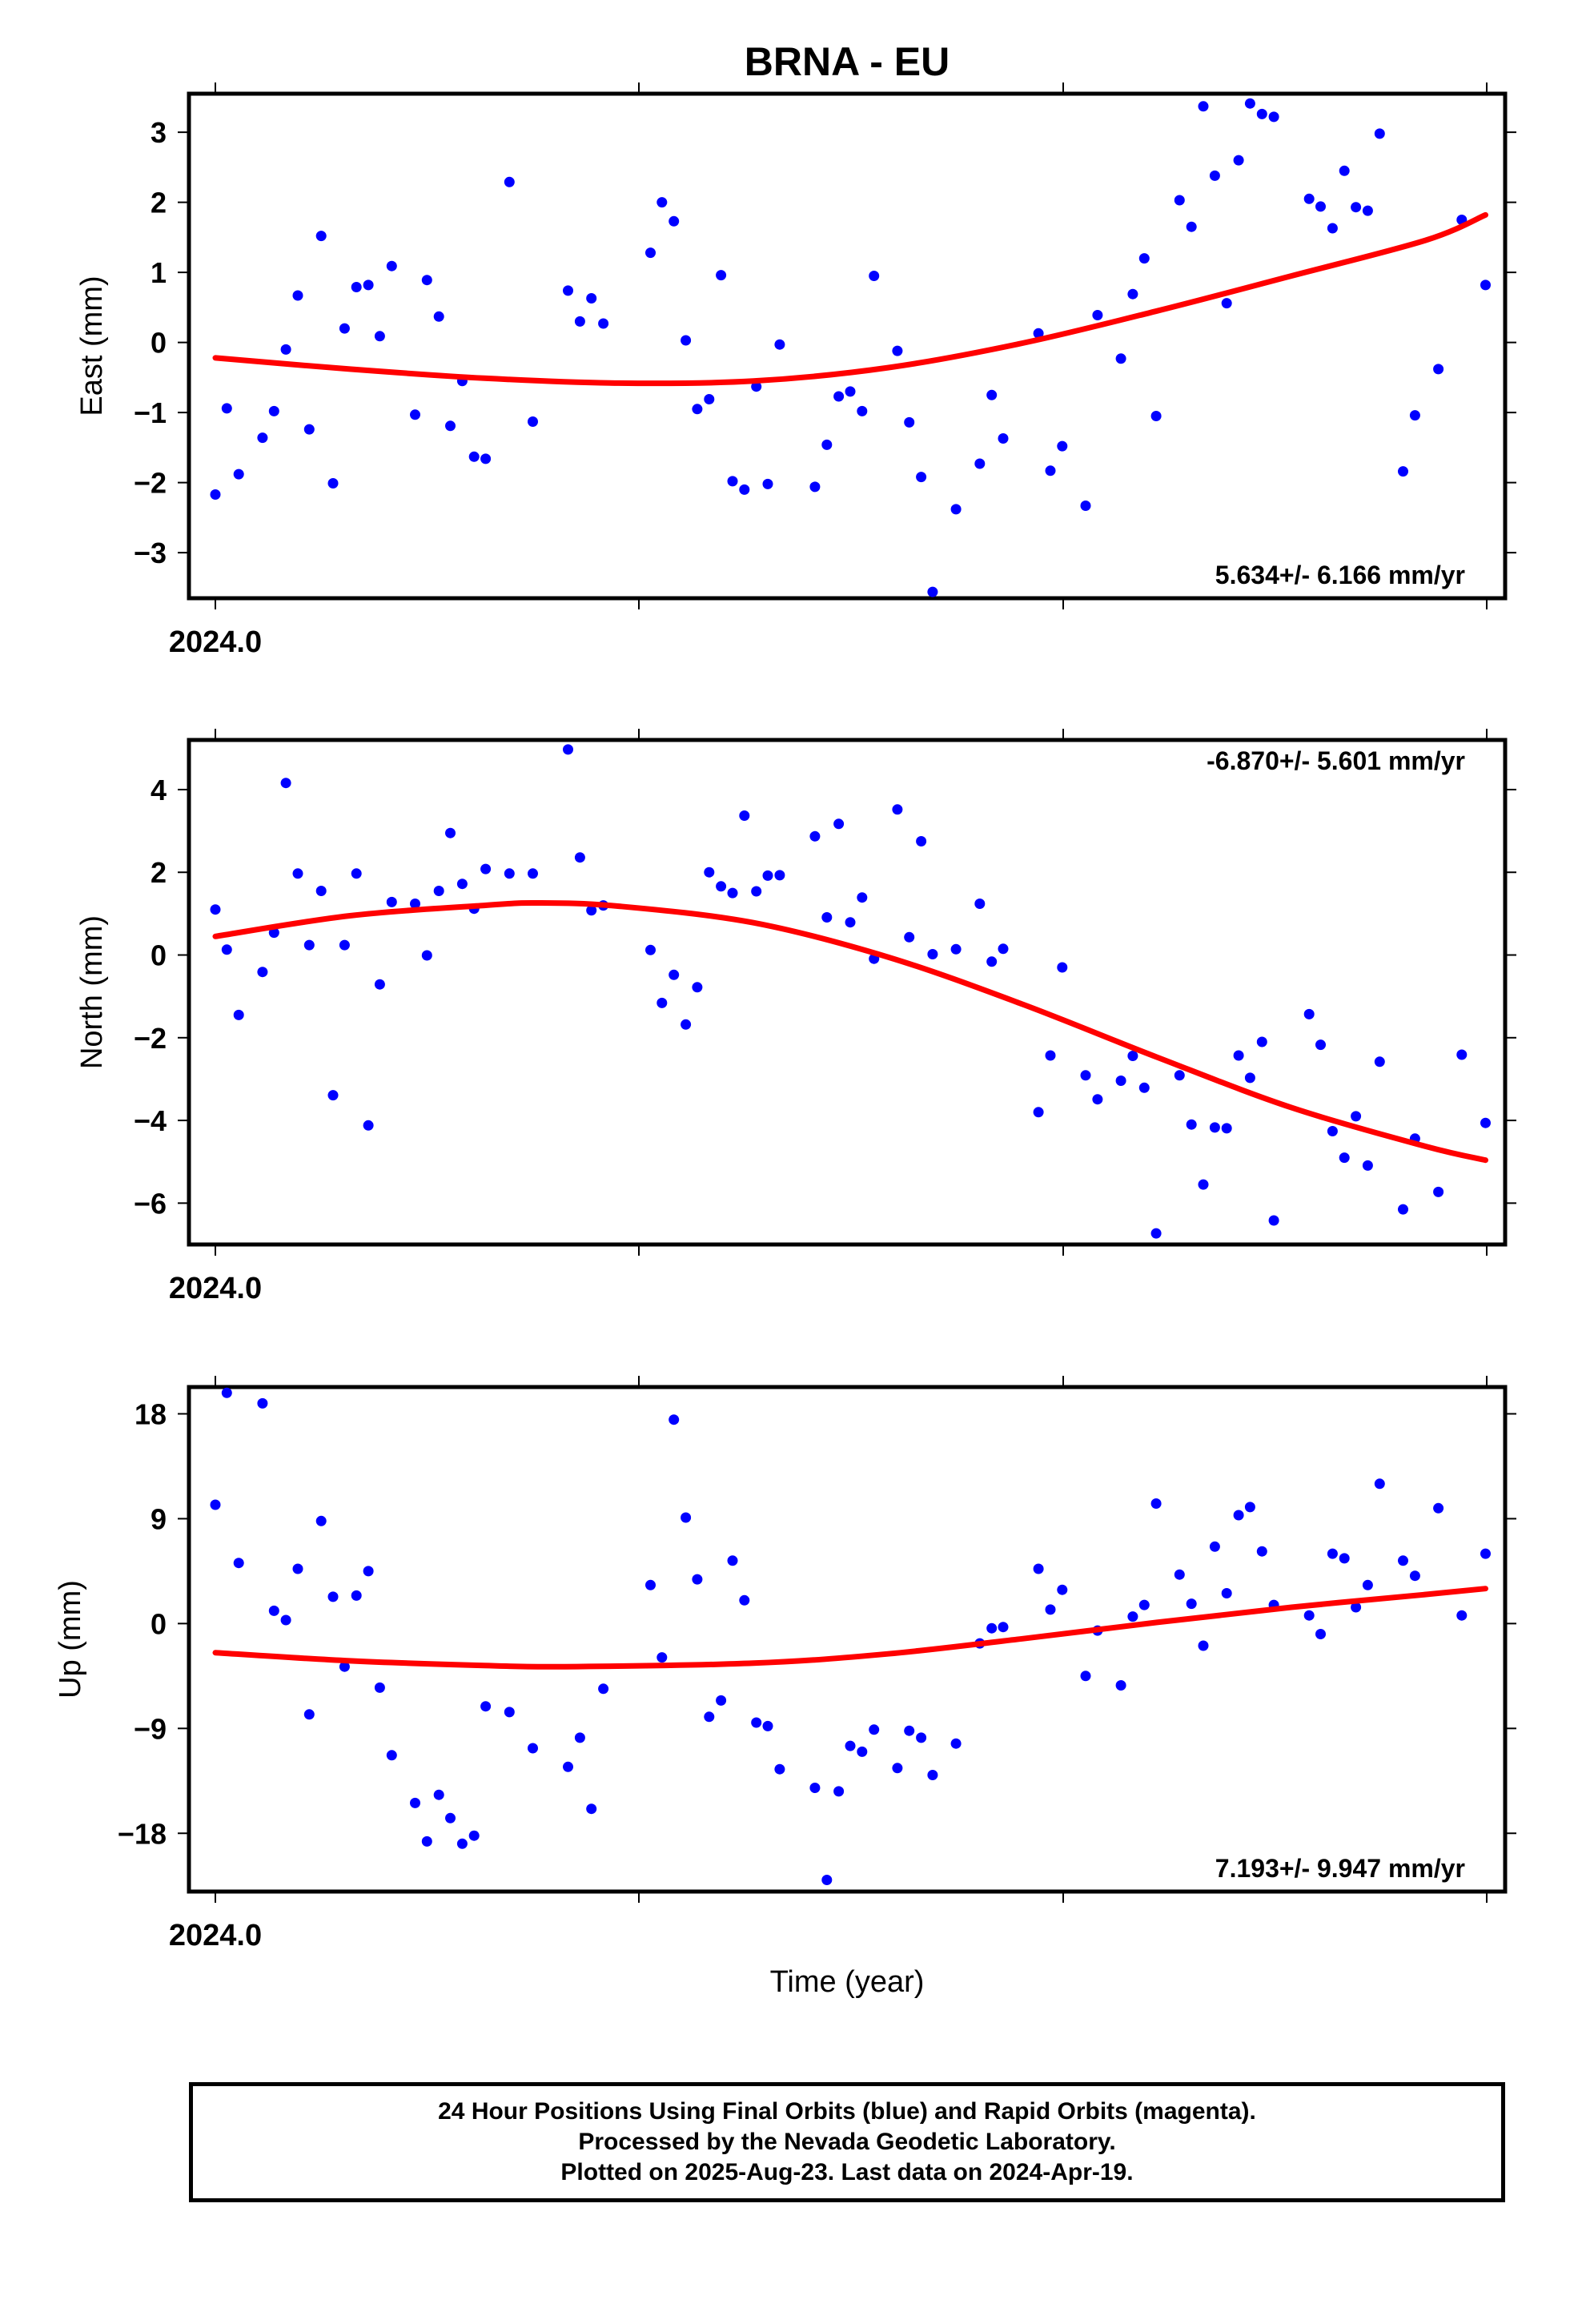 This screenshot has width=1582, height=2324. I want to click on y-axis-label: North (mm), so click(92, 992).